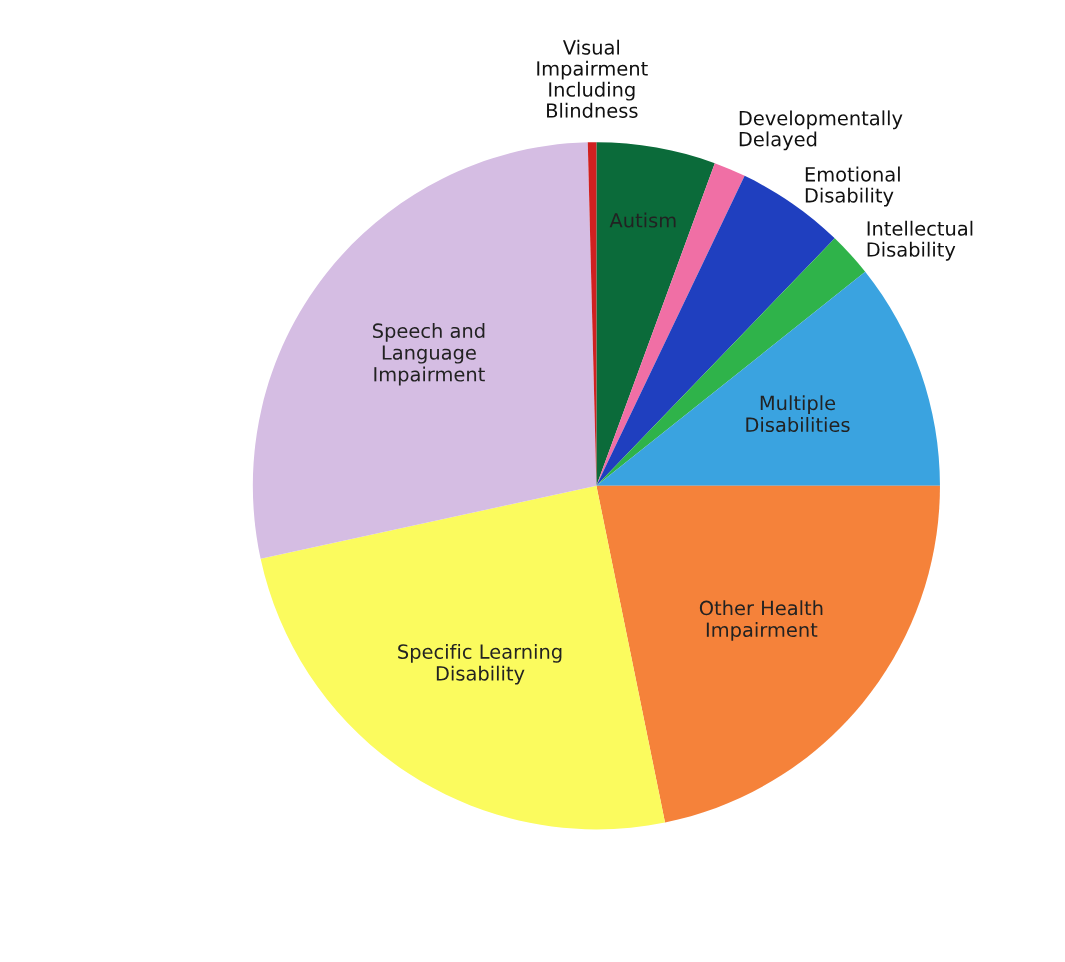  I want to click on slice-label: Visual Impairment Including Blindness, so click(592, 78).